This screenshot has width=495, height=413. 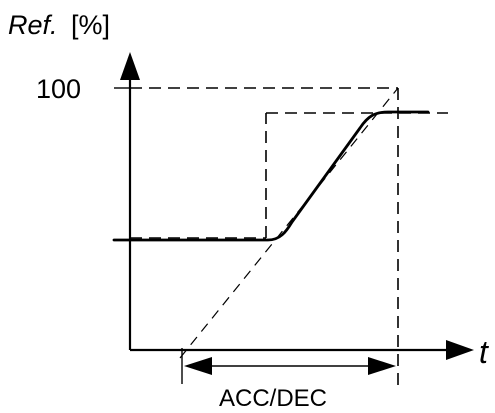 What do you see at coordinates (33, 25) in the screenshot?
I see `y-axis-label-ref: Ref.` at bounding box center [33, 25].